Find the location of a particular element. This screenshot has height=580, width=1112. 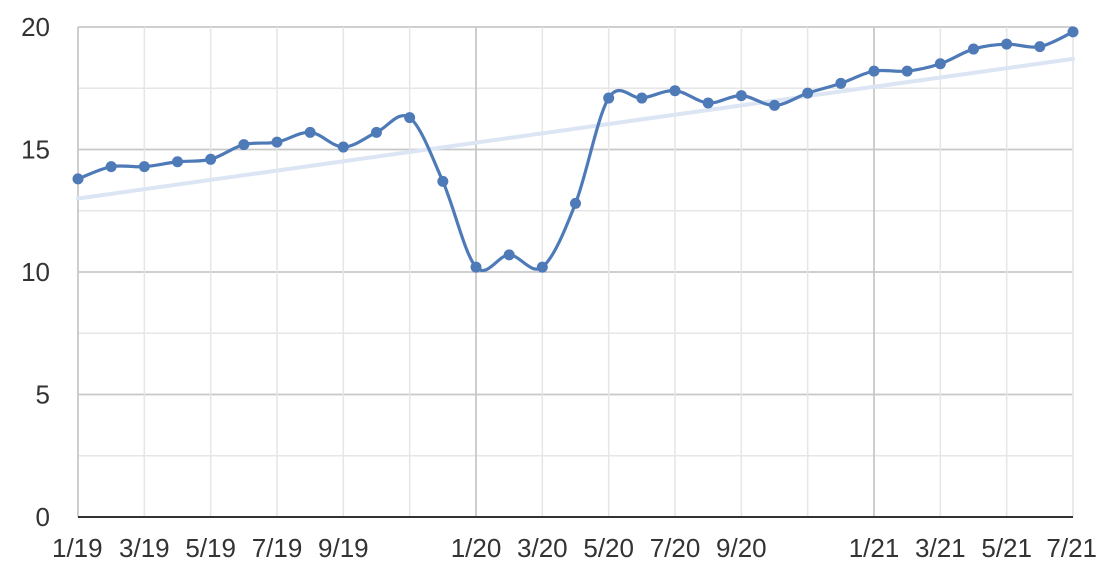

x-tick-label: 3/21 is located at coordinates (940, 548).